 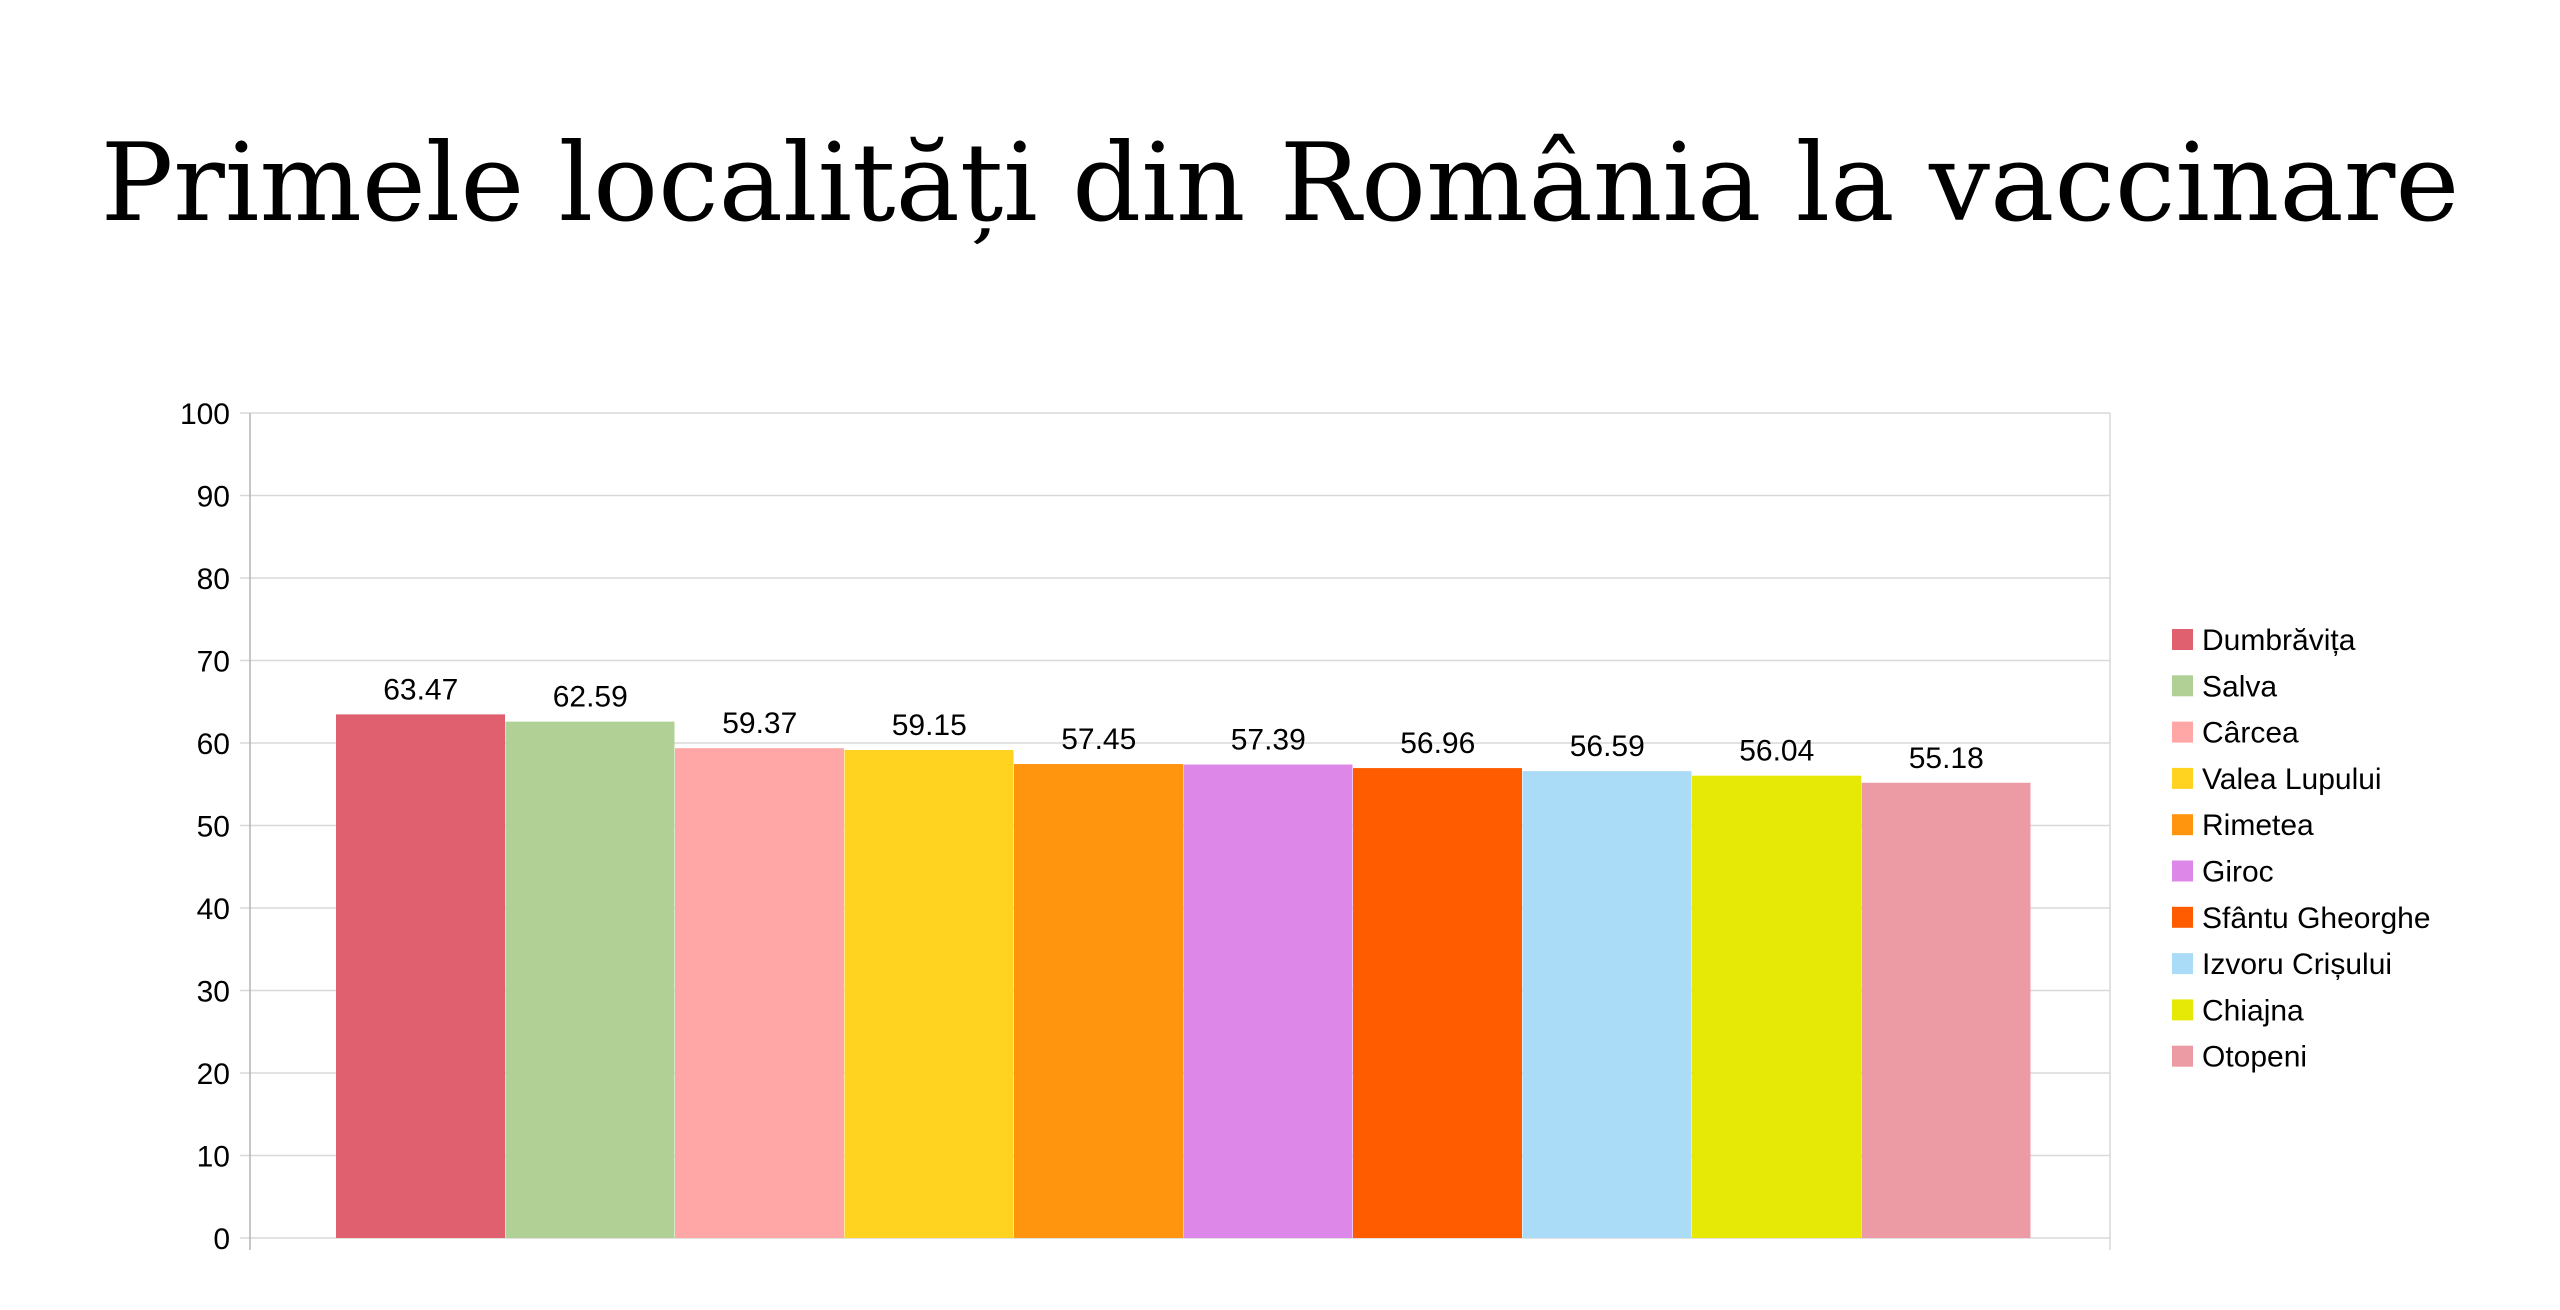 I want to click on legend-label: Otopeni, so click(x=2254, y=1057).